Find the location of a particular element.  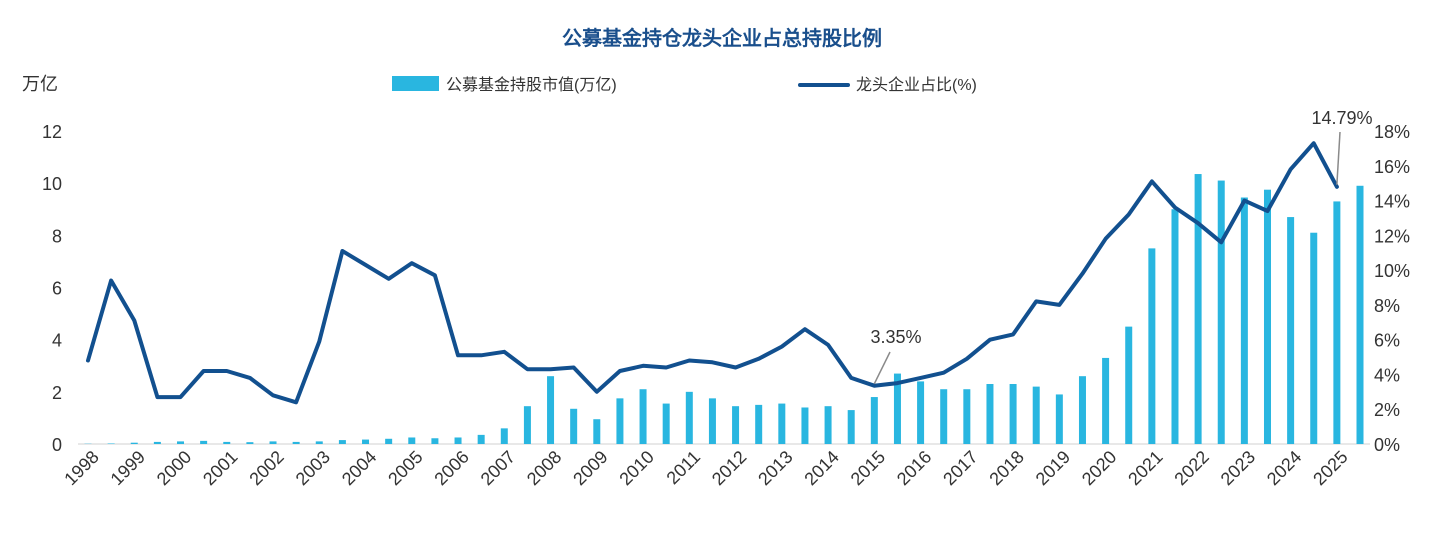

y-right-tick-label: 8% is located at coordinates (1387, 306).